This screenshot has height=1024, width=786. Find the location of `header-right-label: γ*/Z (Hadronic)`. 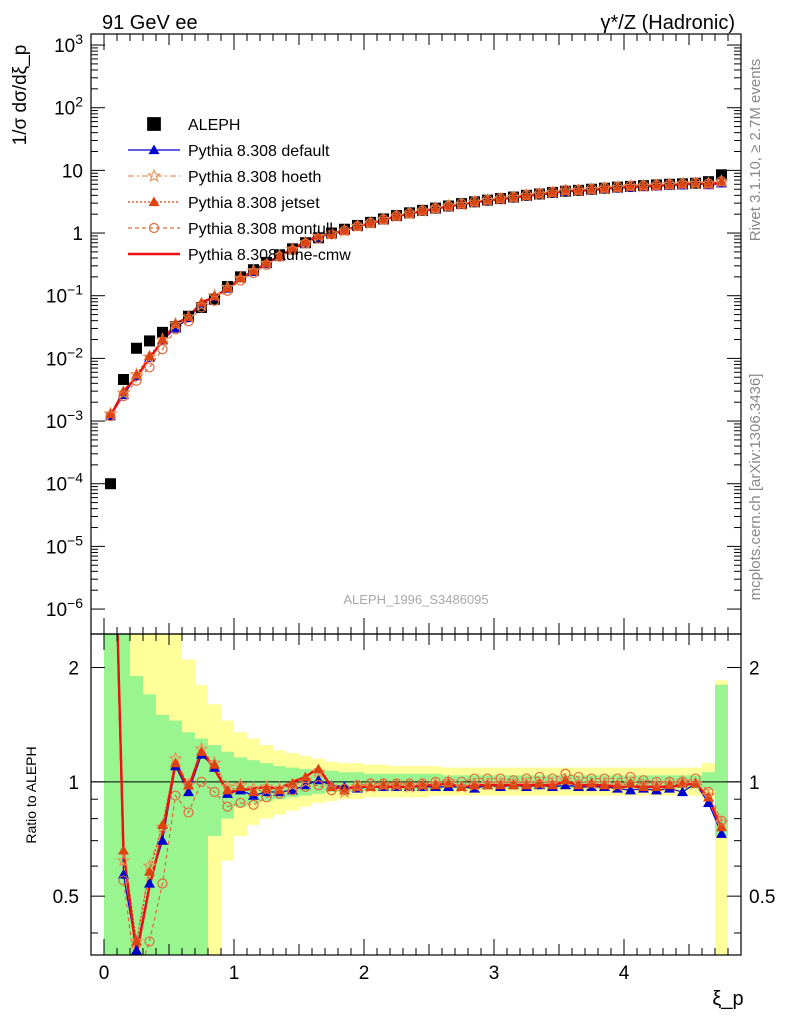

header-right-label: γ*/Z (Hadronic) is located at coordinates (668, 23).